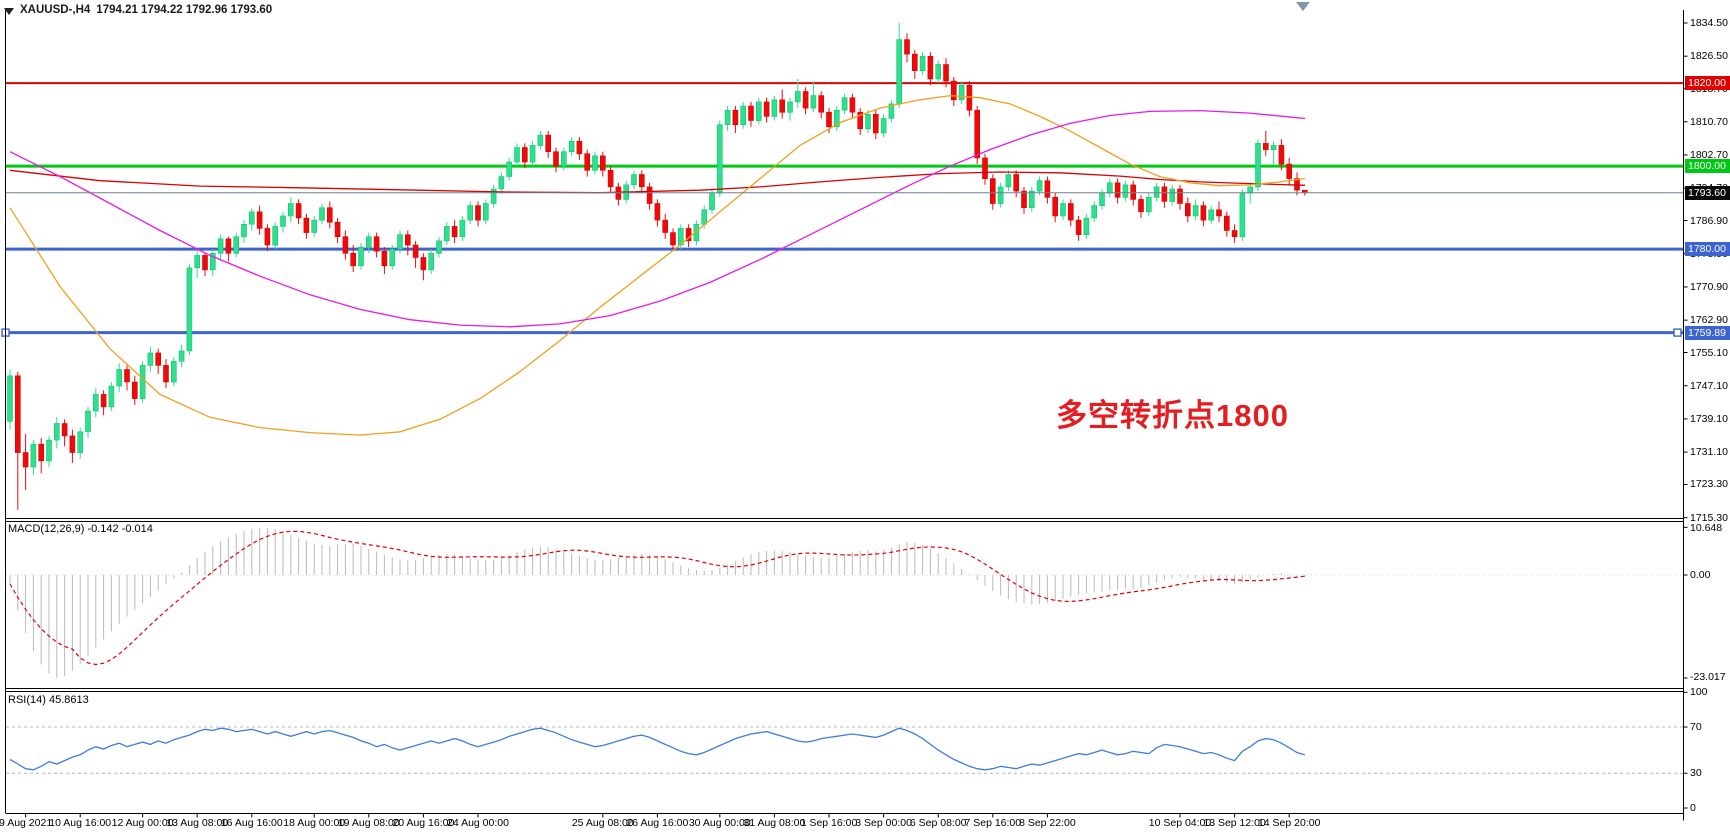  What do you see at coordinates (184, 10) in the screenshot?
I see `ohlc-readout: 1794.21 1794.22 1792.96 1793.60` at bounding box center [184, 10].